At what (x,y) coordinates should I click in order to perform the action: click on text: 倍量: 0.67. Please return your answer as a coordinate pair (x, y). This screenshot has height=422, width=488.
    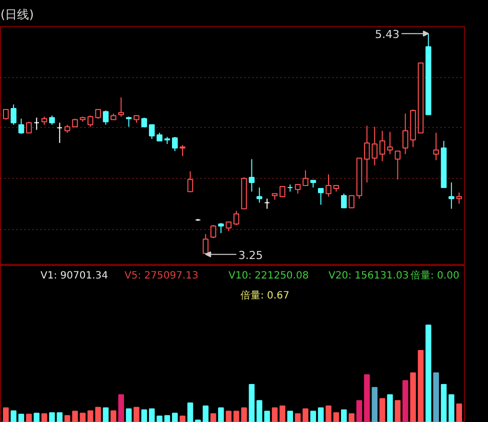
    Looking at the image, I should click on (265, 296).